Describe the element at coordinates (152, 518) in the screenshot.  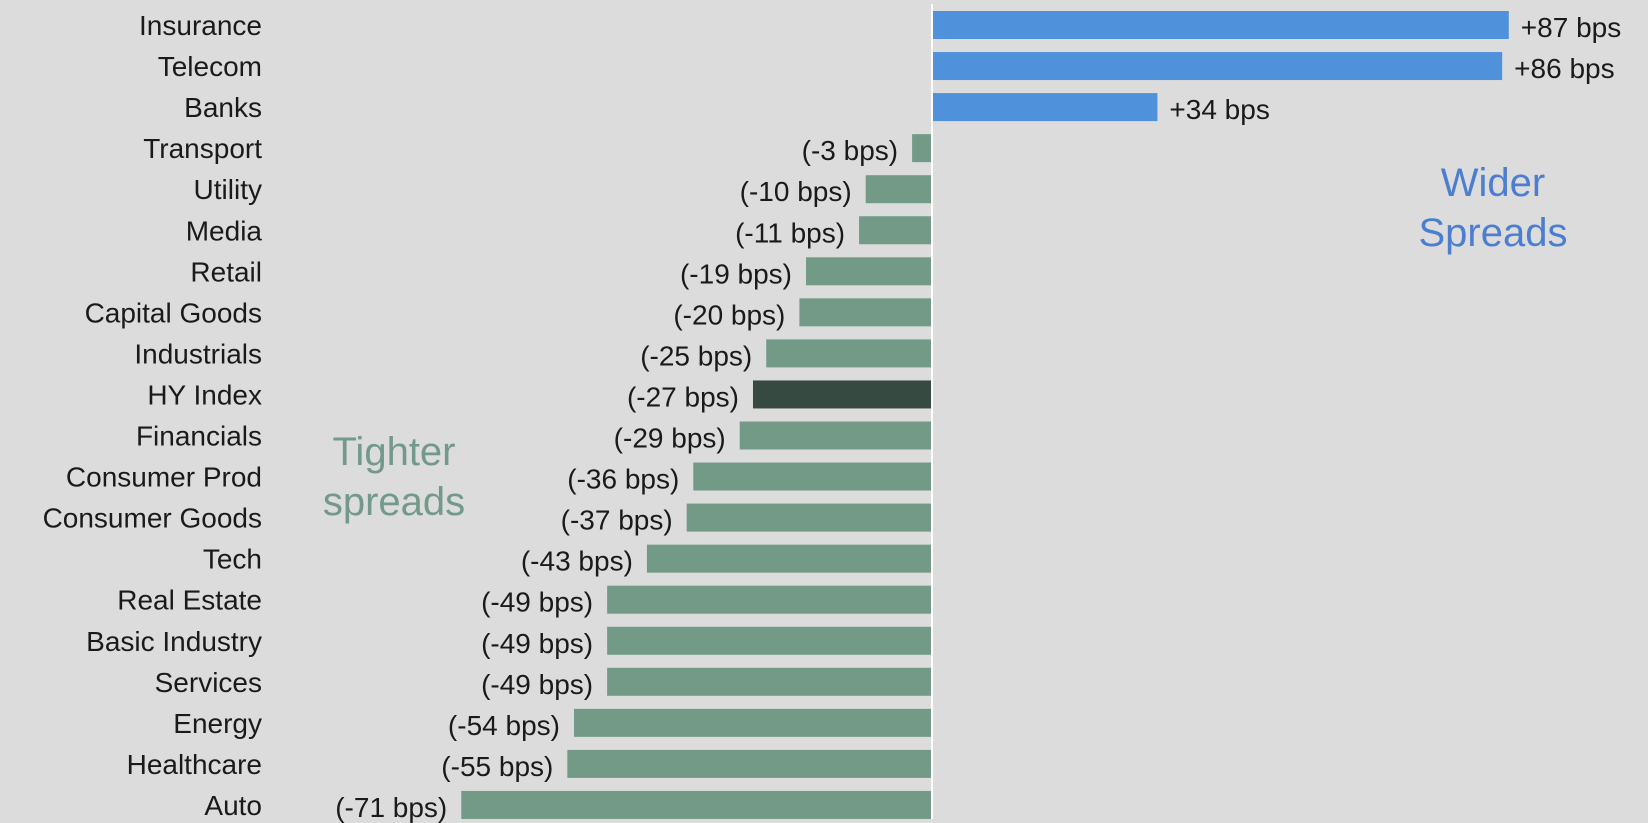
I see `category-label-consumer-goods: Consumer Goods` at that location.